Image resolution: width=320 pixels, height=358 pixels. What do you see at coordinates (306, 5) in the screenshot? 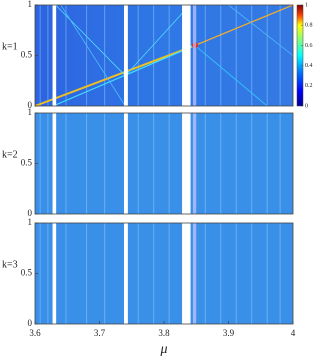
I see `colorbar-tick-label: 1` at bounding box center [306, 5].